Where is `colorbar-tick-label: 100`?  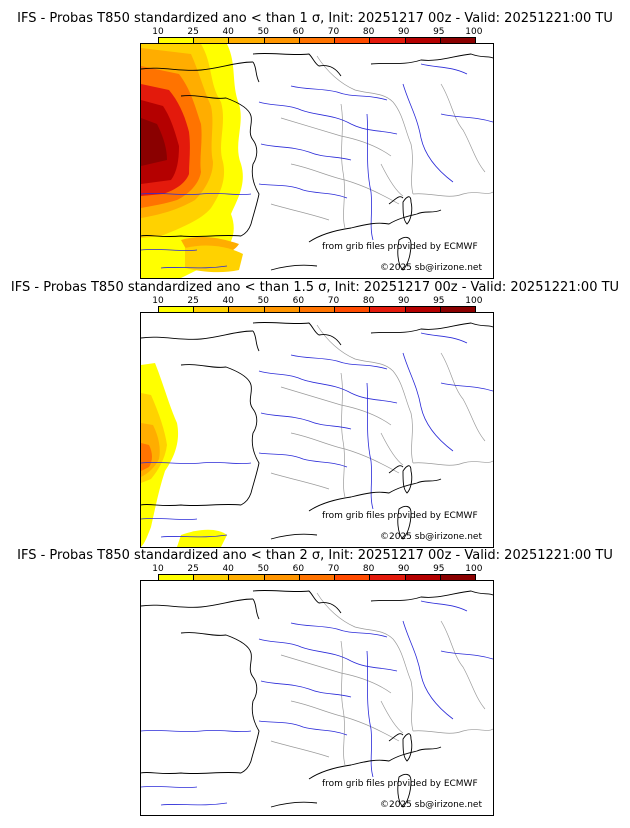 colorbar-tick-label: 100 is located at coordinates (474, 32).